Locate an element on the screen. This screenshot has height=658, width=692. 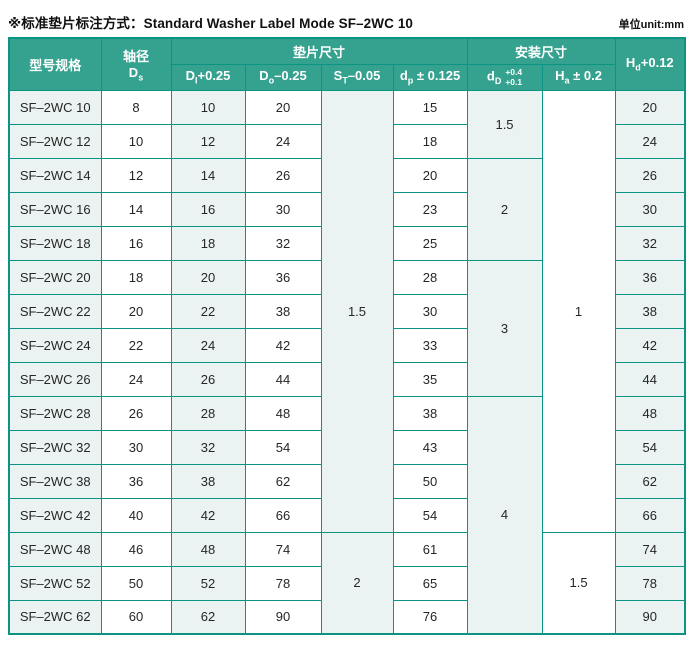
cell-dp: 65 is located at coordinates (430, 583).